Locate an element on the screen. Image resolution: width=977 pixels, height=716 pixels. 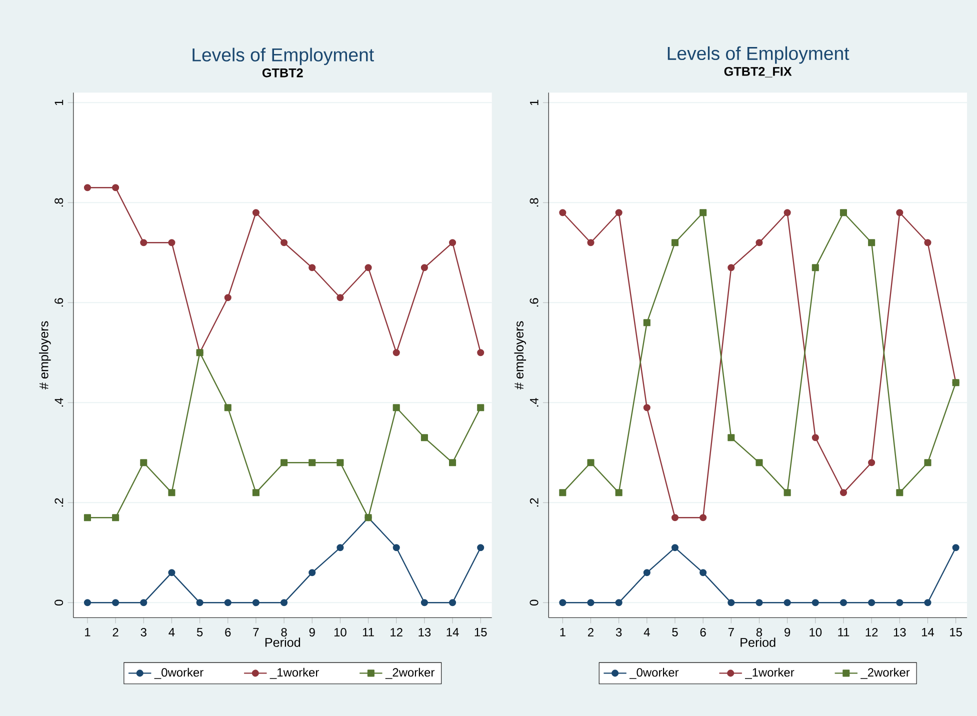
legend-label: _0worker is located at coordinates (179, 673).